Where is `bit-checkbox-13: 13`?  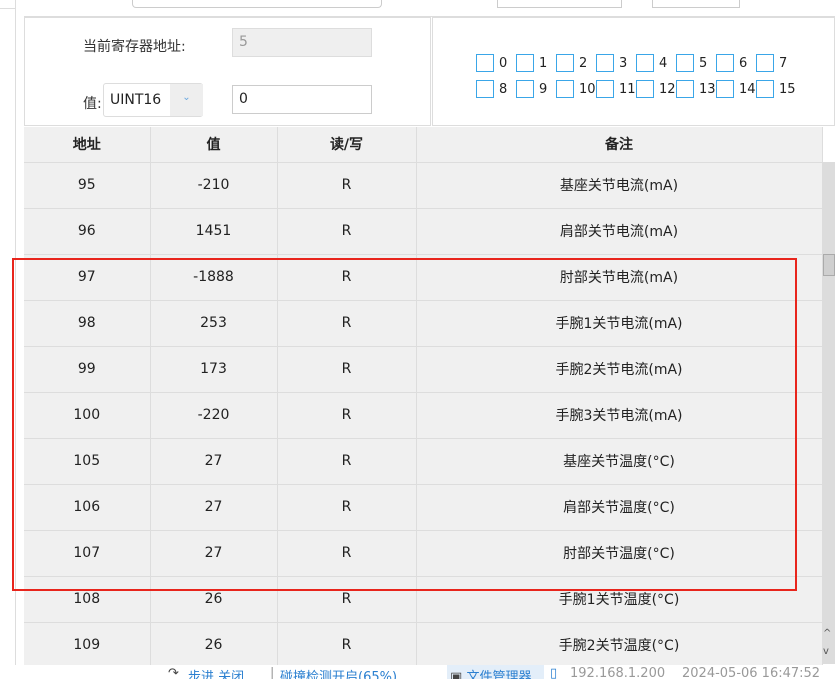 bit-checkbox-13: 13 is located at coordinates (696, 89).